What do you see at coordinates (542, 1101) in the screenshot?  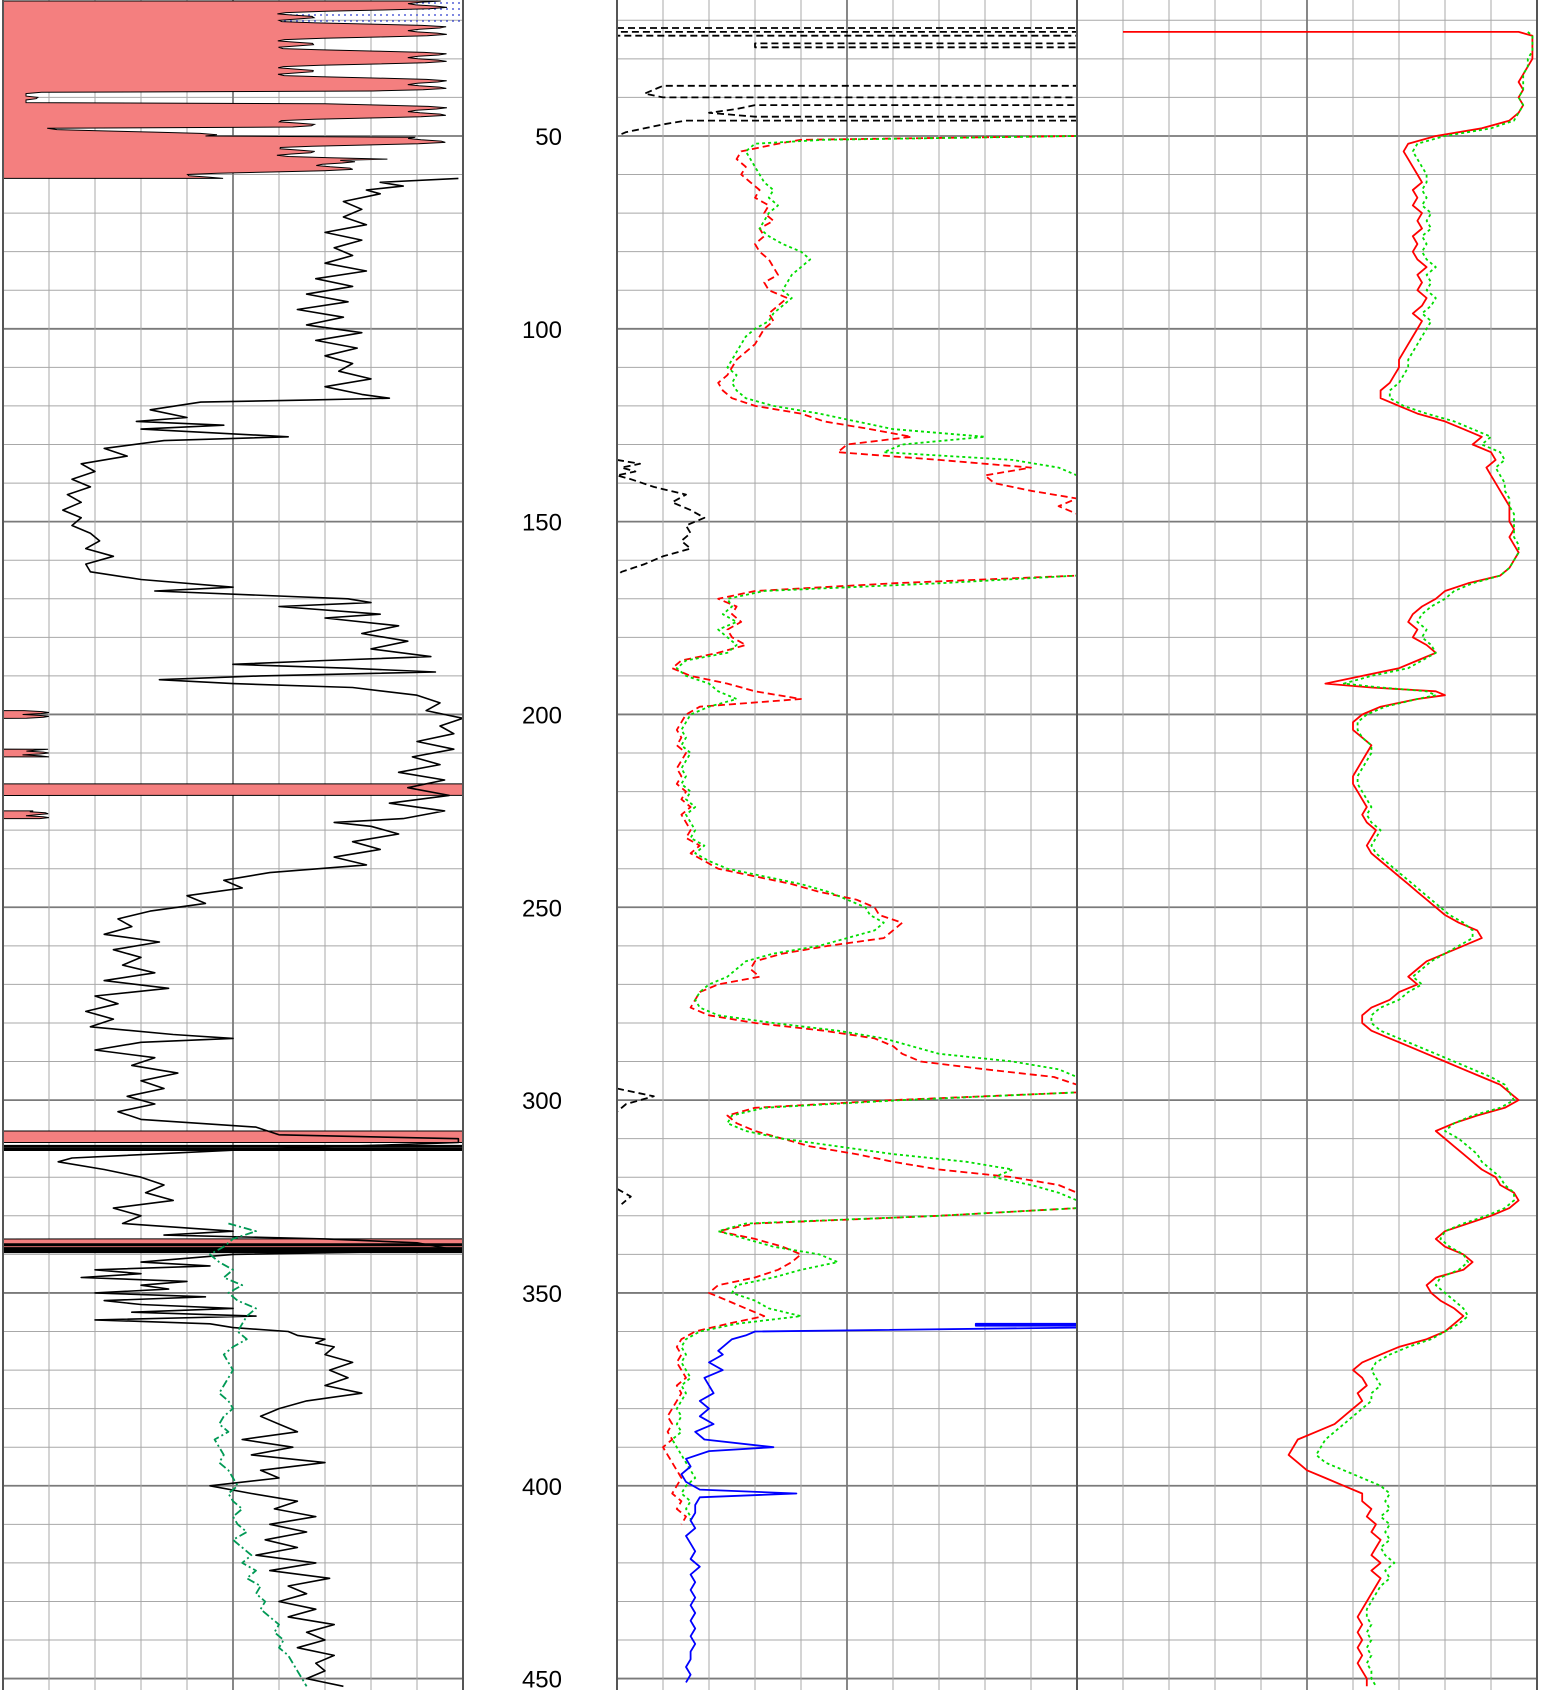 I see `depth-tick-label: 300` at bounding box center [542, 1101].